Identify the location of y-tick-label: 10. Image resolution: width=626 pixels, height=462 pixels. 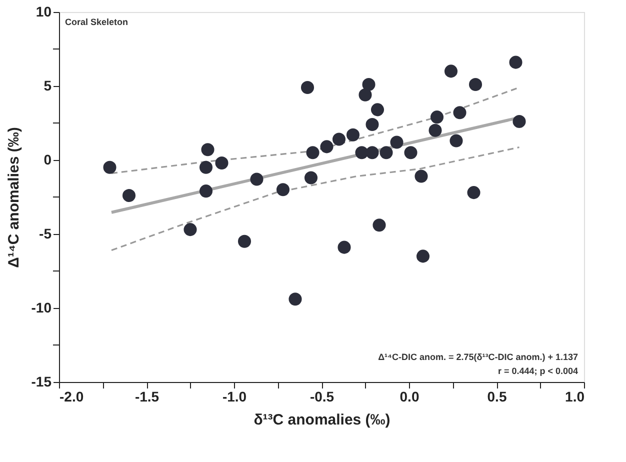
(44, 12).